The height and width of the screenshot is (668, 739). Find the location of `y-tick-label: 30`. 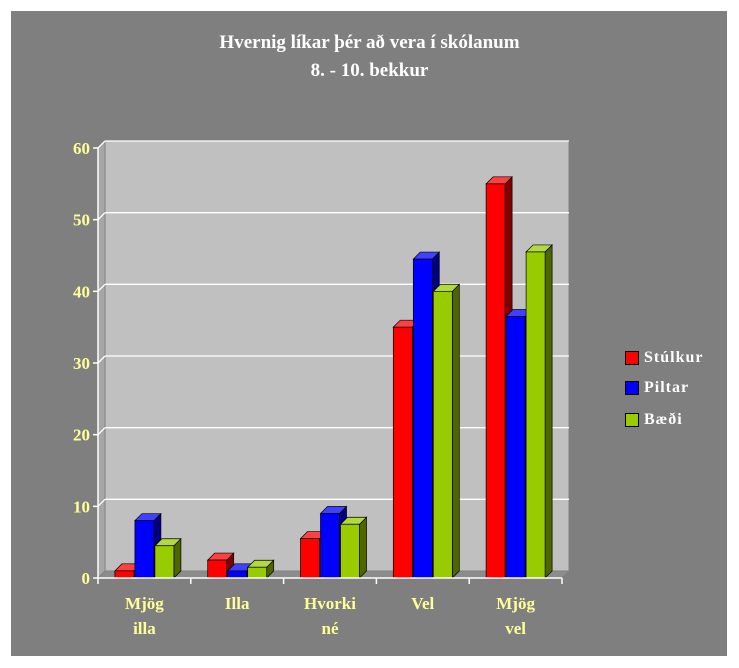

y-tick-label: 30 is located at coordinates (81, 363).